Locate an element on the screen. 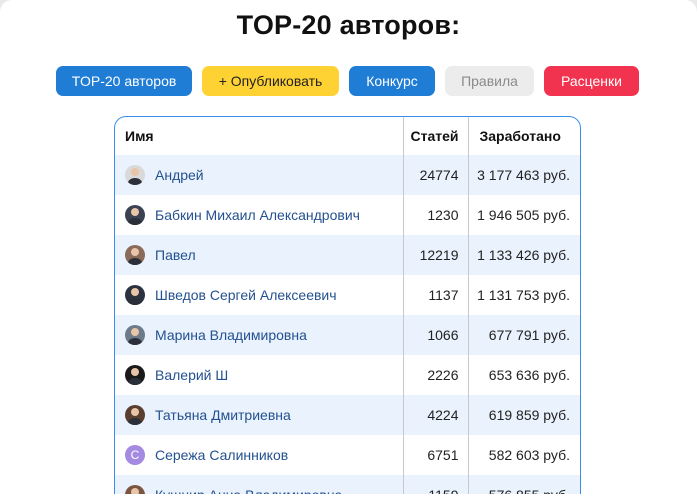 This screenshot has width=697, height=494. earned-amount: 619 859 руб. is located at coordinates (524, 415).